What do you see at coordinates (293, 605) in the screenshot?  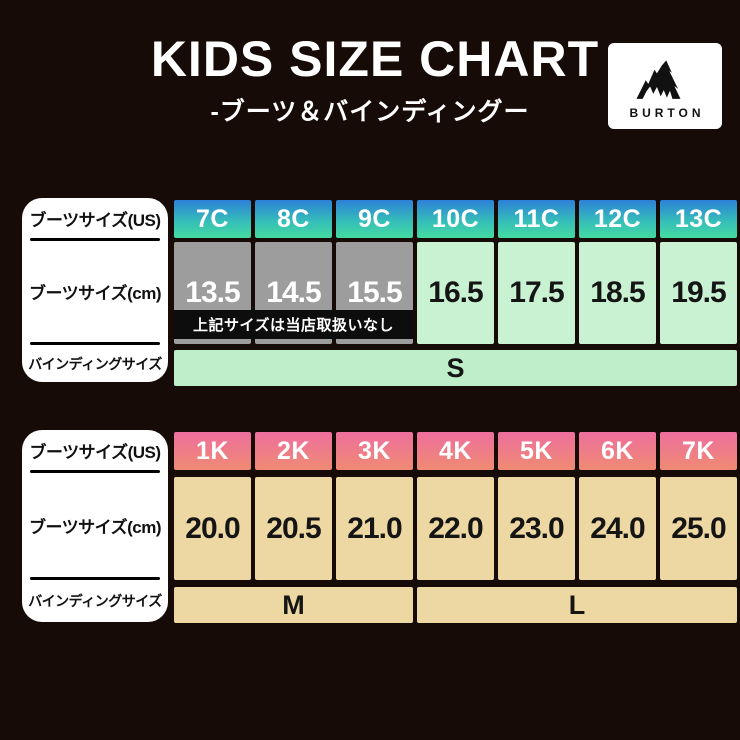 I see `table2-binding-size-m-cell: M` at bounding box center [293, 605].